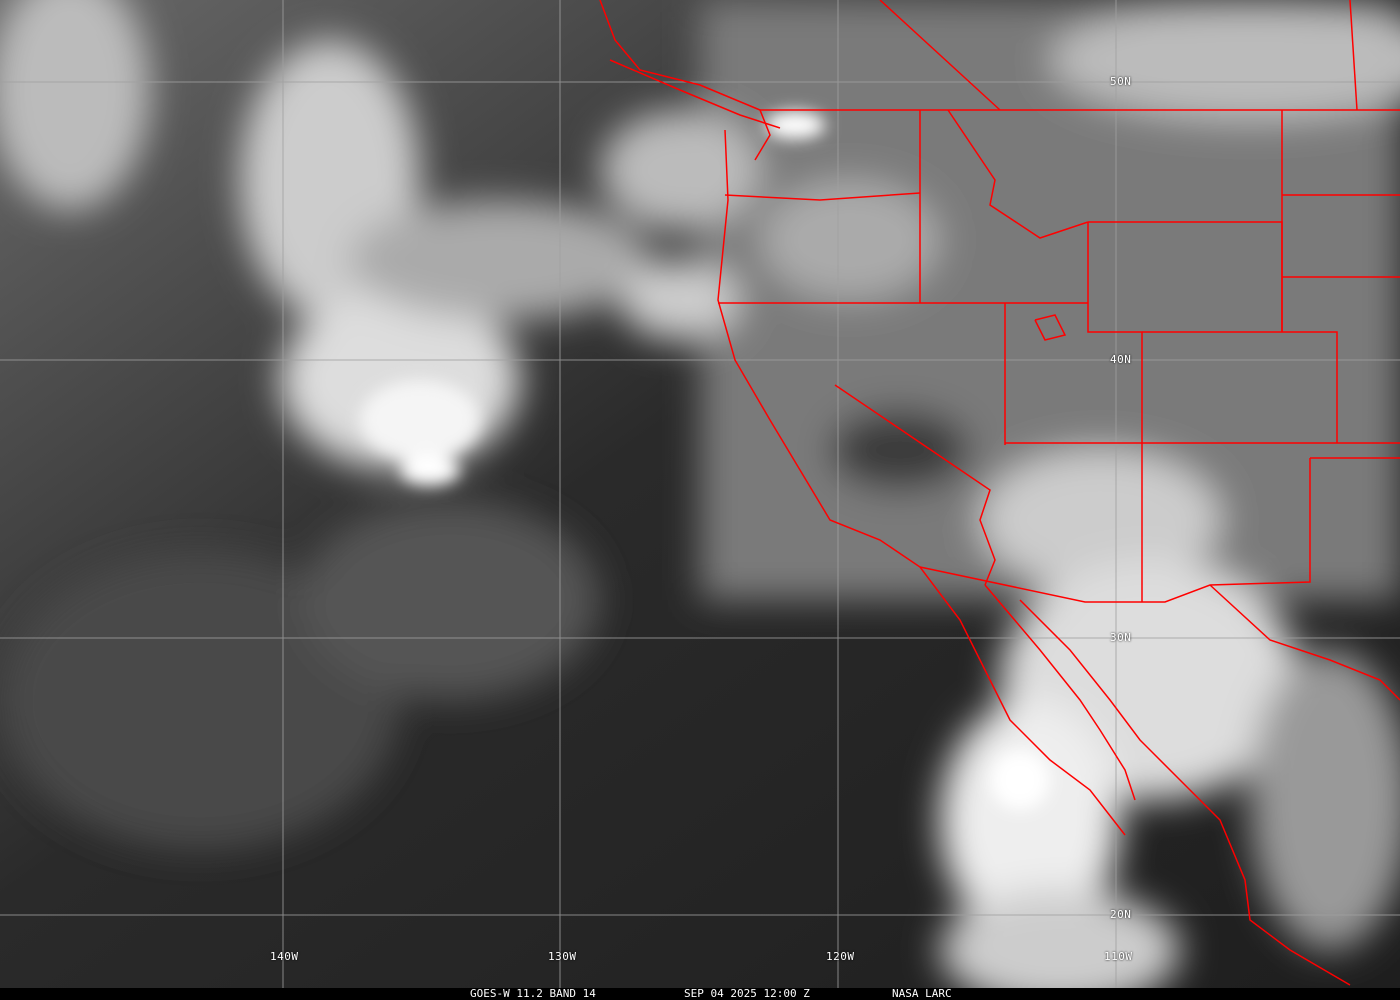 The width and height of the screenshot is (1400, 1000). What do you see at coordinates (1121, 914) in the screenshot?
I see `lat-label-20n: 20N` at bounding box center [1121, 914].